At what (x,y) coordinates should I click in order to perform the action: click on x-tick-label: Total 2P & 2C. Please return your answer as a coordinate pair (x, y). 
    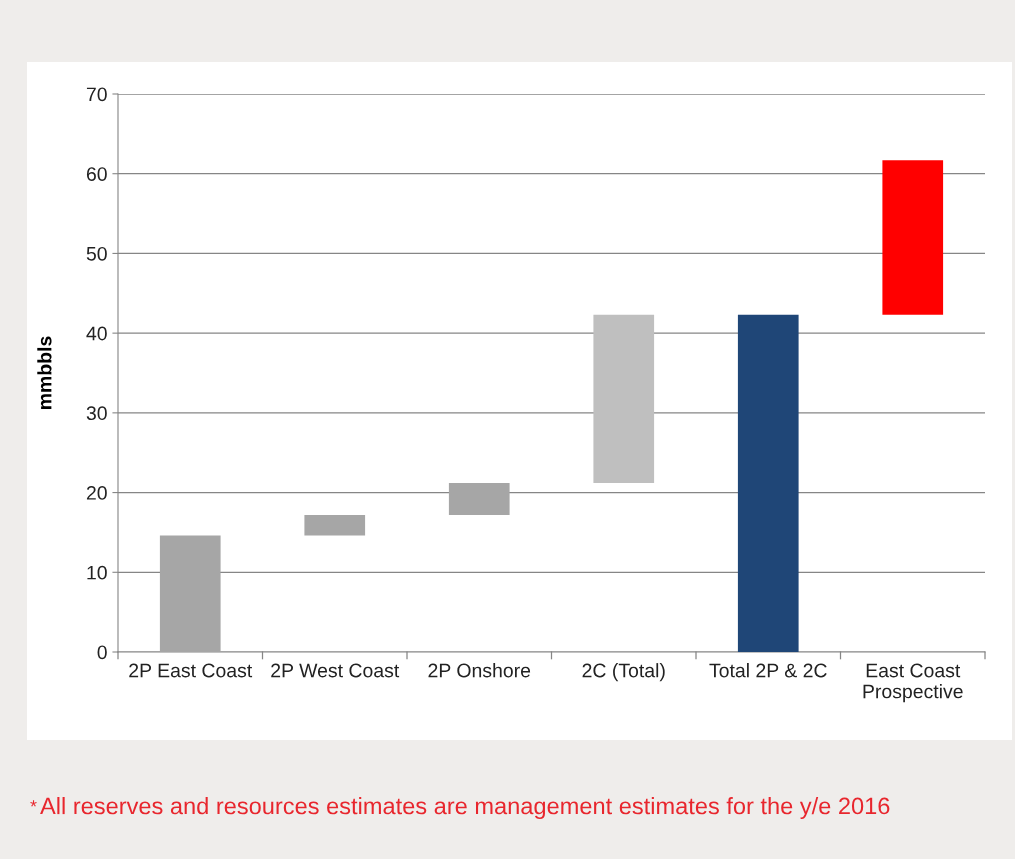
    Looking at the image, I should click on (768, 670).